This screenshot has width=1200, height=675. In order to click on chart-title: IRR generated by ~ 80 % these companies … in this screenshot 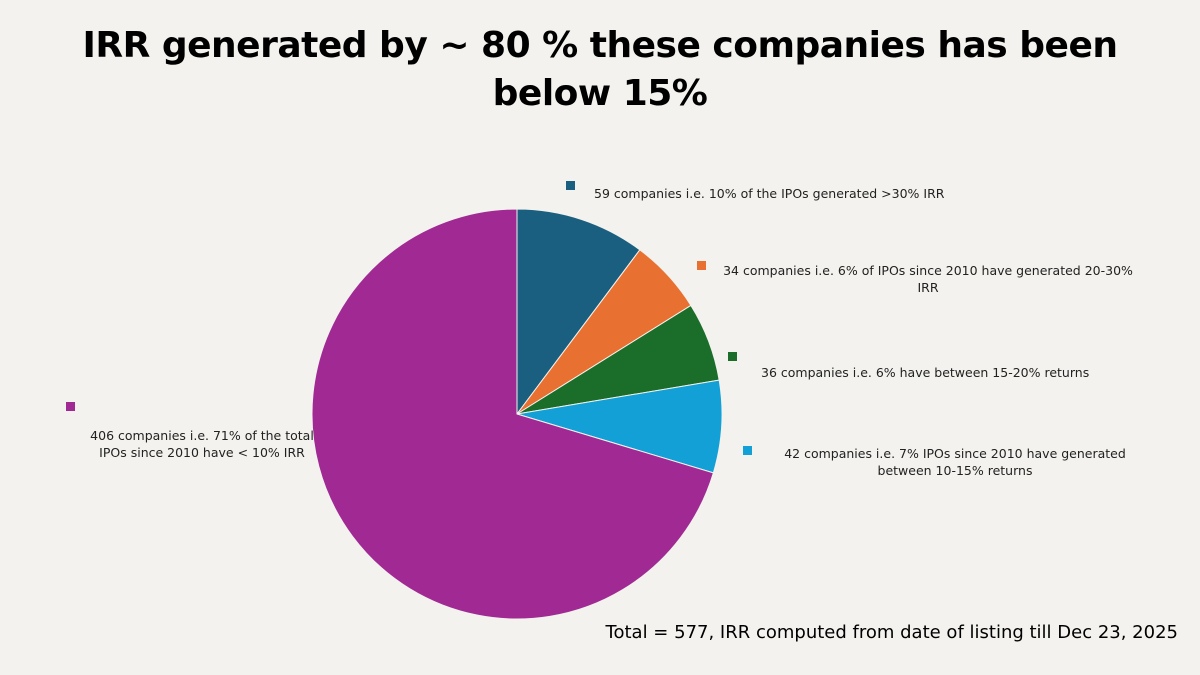, I will do `click(600, 69)`.